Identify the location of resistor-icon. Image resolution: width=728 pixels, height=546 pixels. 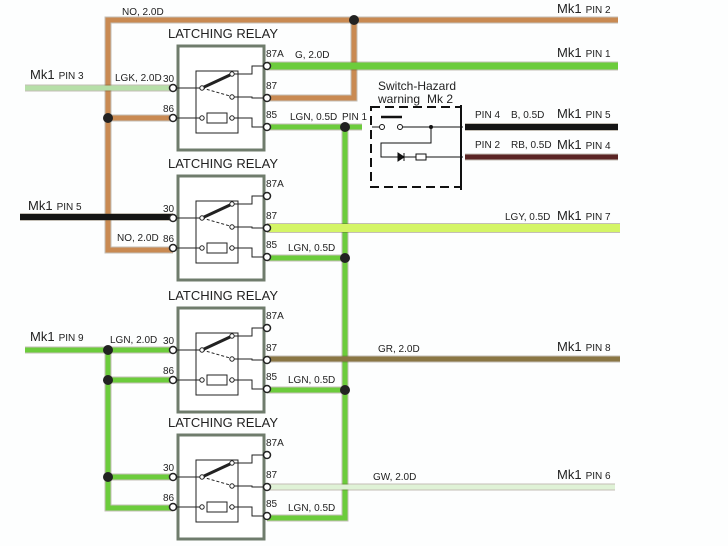
(421, 157).